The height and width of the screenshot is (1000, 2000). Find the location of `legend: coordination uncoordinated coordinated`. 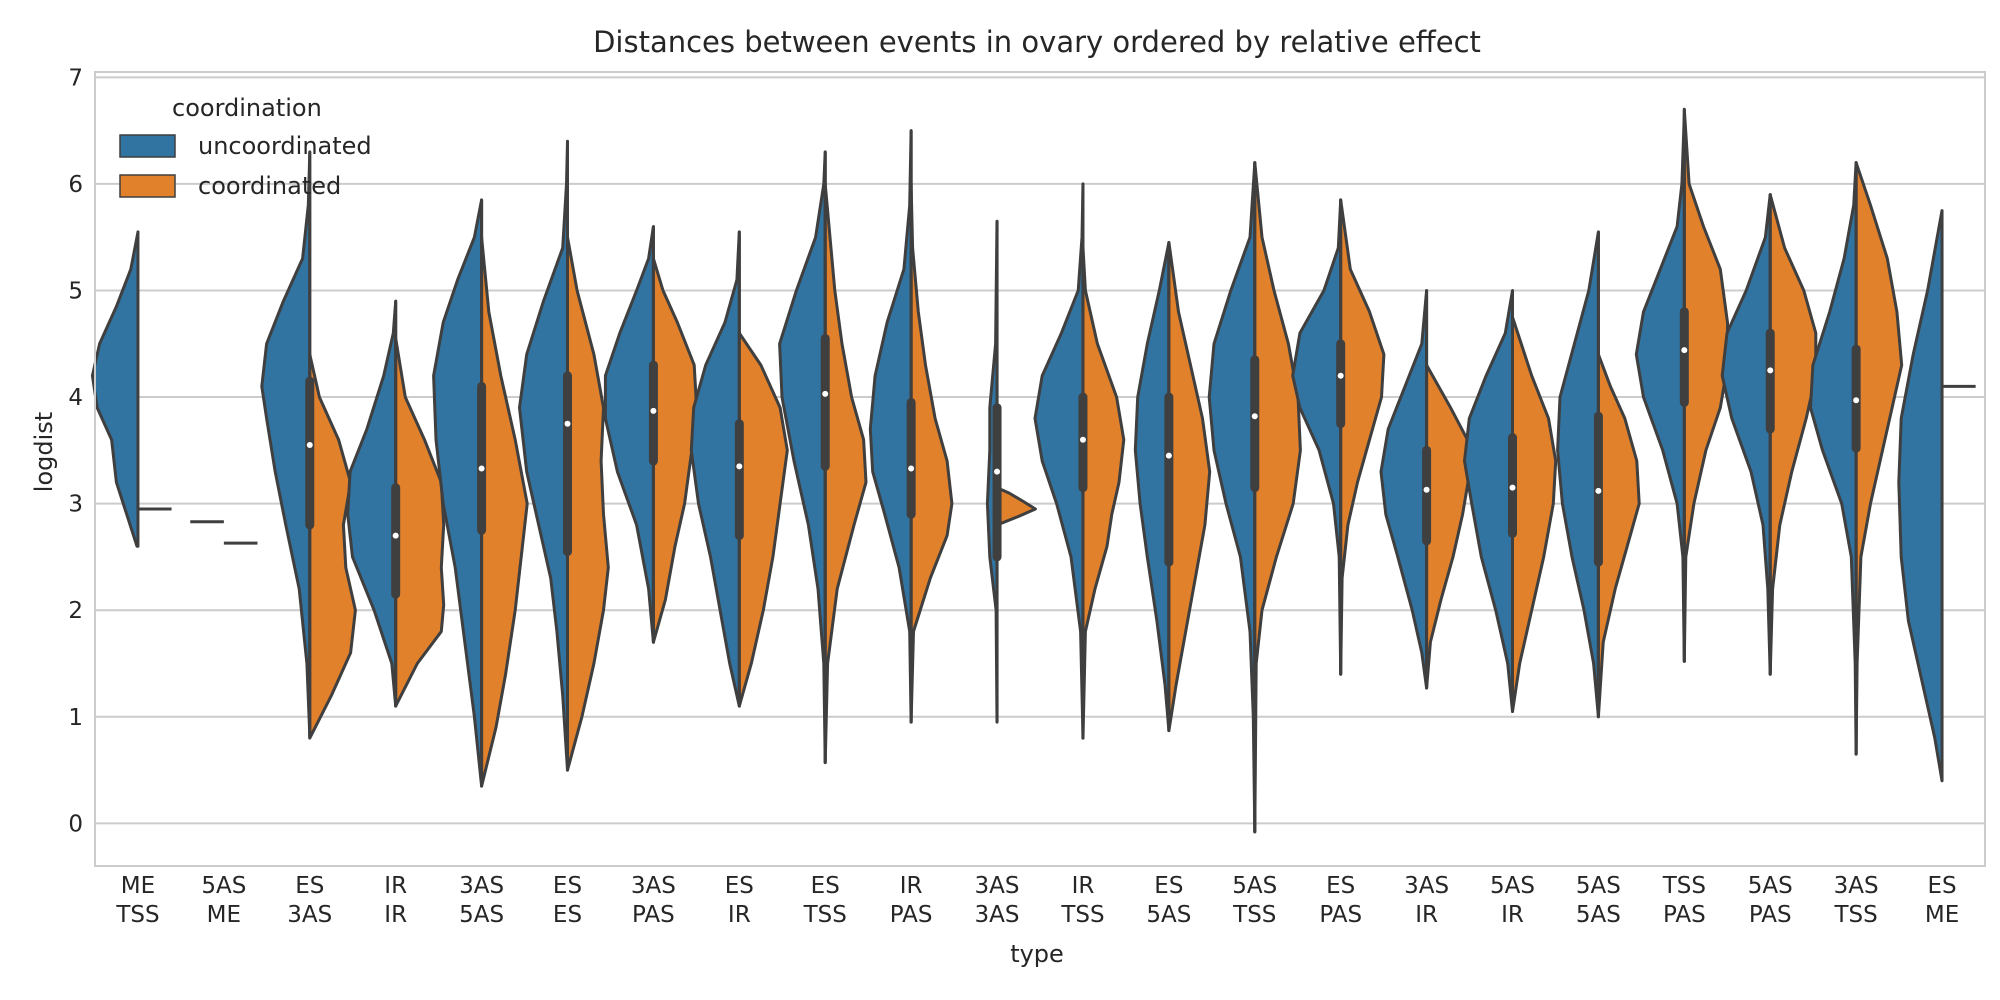

legend: coordination uncoordinated coordinated is located at coordinates (245, 147).